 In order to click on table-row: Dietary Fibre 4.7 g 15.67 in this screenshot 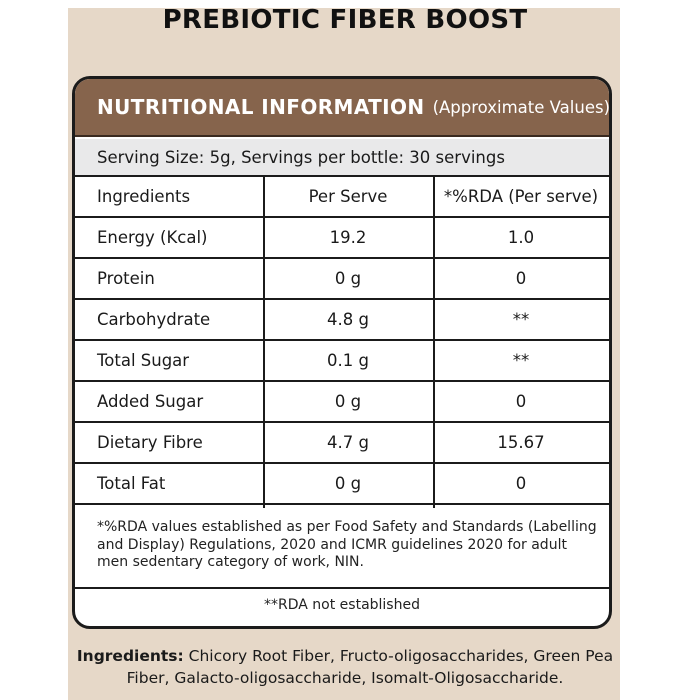, I will do `click(342, 443)`.